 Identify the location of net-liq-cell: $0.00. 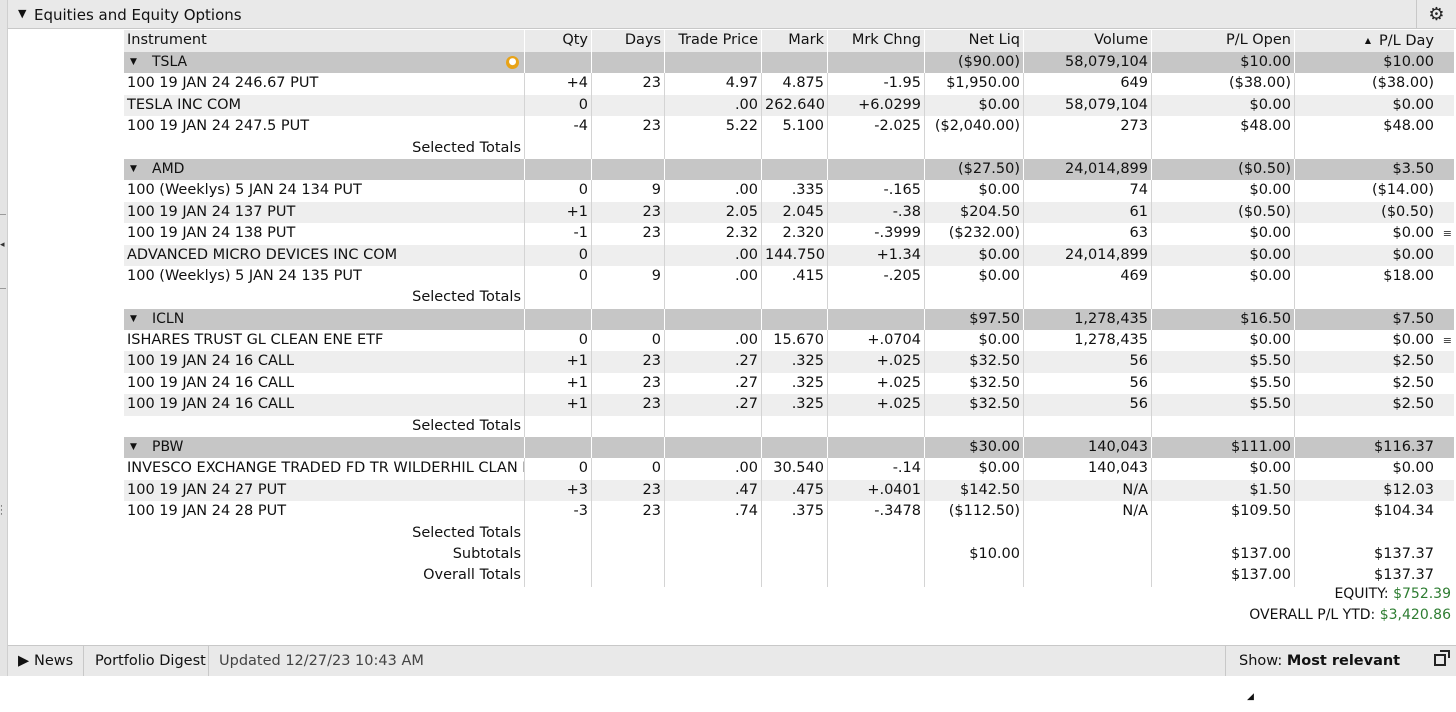
(973, 276).